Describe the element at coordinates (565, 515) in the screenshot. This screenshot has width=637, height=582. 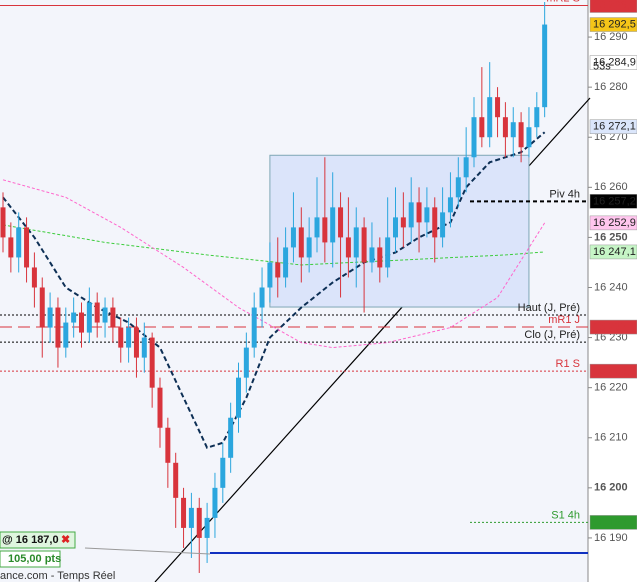
I see `level-name: S1 4h` at that location.